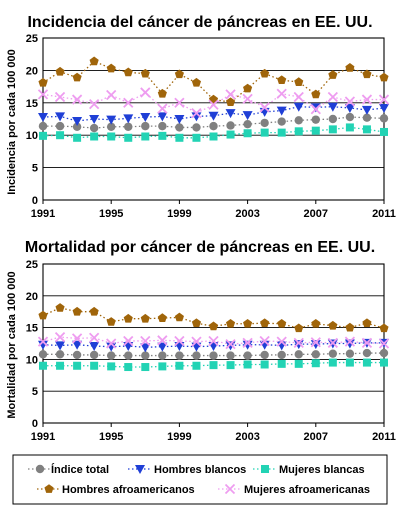 The image size is (400, 516). I want to click on legend-label: Índice total, so click(80, 469).